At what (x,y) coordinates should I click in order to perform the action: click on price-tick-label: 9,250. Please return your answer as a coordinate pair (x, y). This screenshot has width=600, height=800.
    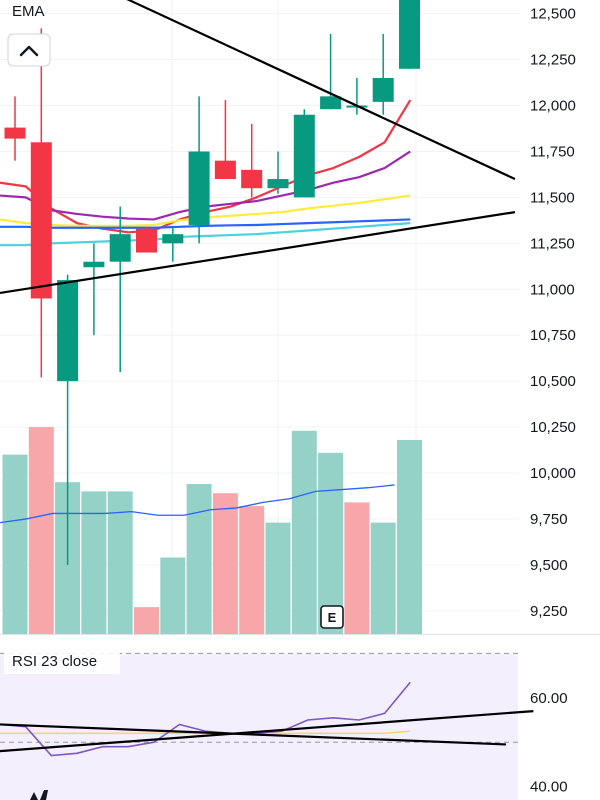
    Looking at the image, I should click on (549, 611).